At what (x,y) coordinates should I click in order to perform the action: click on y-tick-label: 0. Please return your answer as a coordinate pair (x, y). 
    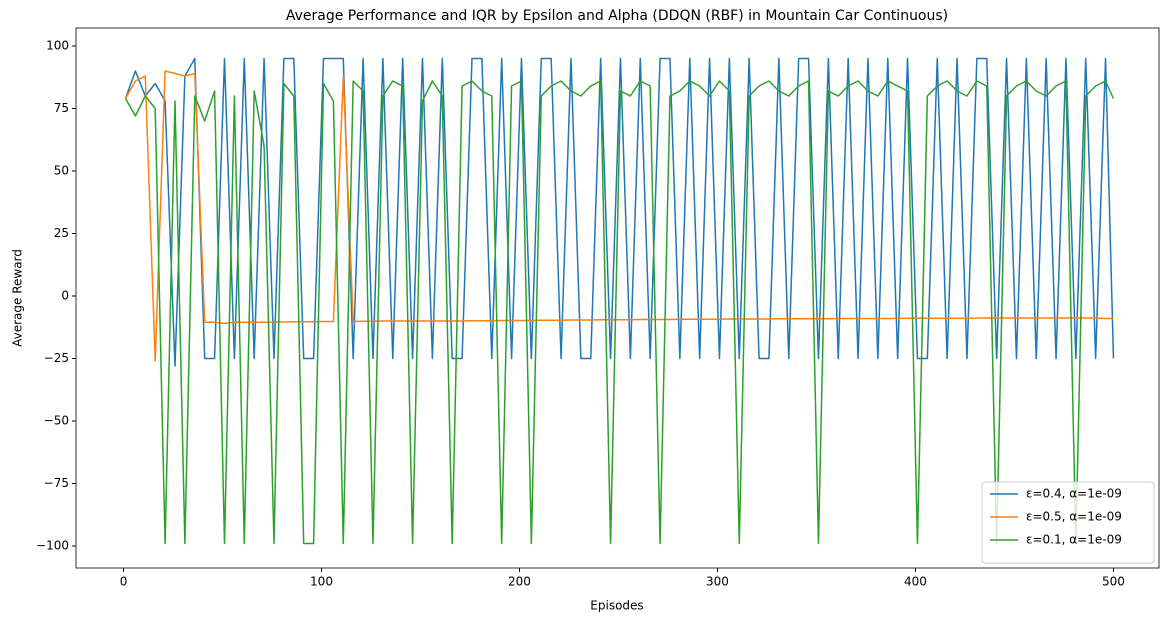
    Looking at the image, I should click on (65, 296).